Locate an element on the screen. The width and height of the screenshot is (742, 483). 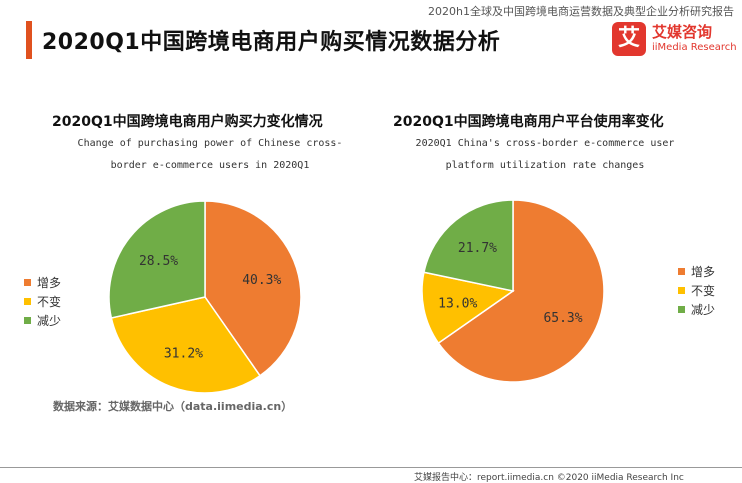
pie-data-label: 40.3% is located at coordinates (261, 280).